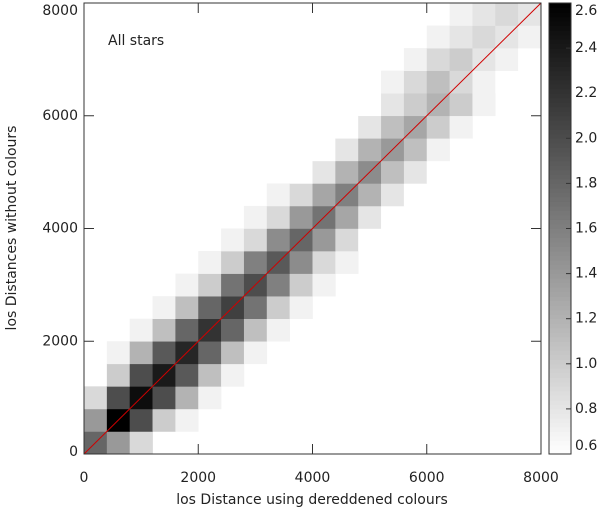 This screenshot has width=600, height=518. What do you see at coordinates (586, 183) in the screenshot?
I see `colorbar-tick-label: 1.8` at bounding box center [586, 183].